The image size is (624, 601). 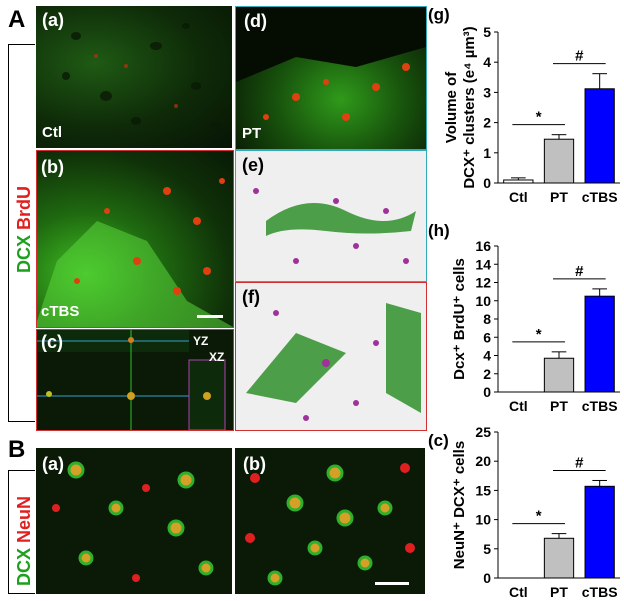 I want to click on yz-label: YZ, so click(x=201, y=341).